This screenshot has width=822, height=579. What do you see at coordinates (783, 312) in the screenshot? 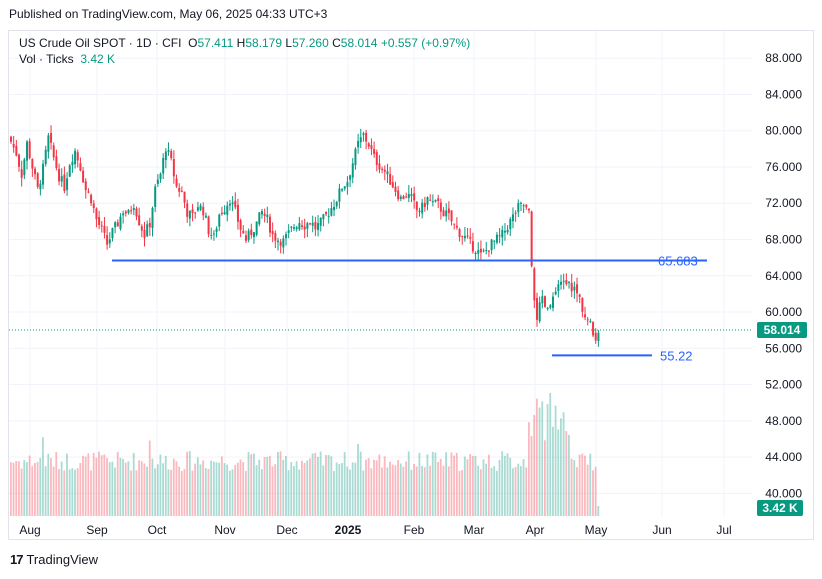
I see `y-tick-label: 60.000` at bounding box center [783, 312].